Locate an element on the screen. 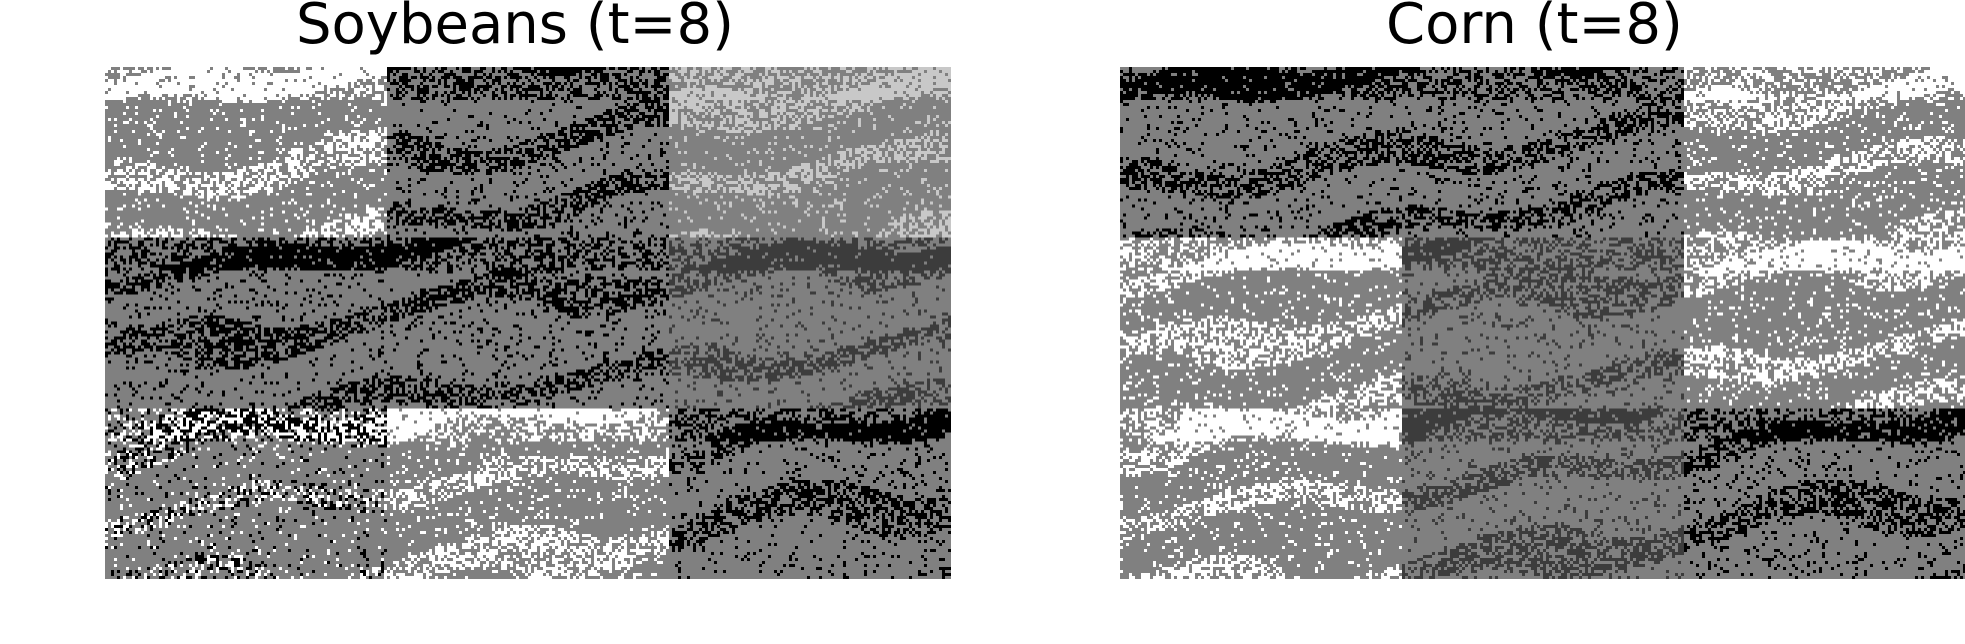 The width and height of the screenshot is (1965, 644). corn-panel-title: Corn (t=8) is located at coordinates (1534, 28).